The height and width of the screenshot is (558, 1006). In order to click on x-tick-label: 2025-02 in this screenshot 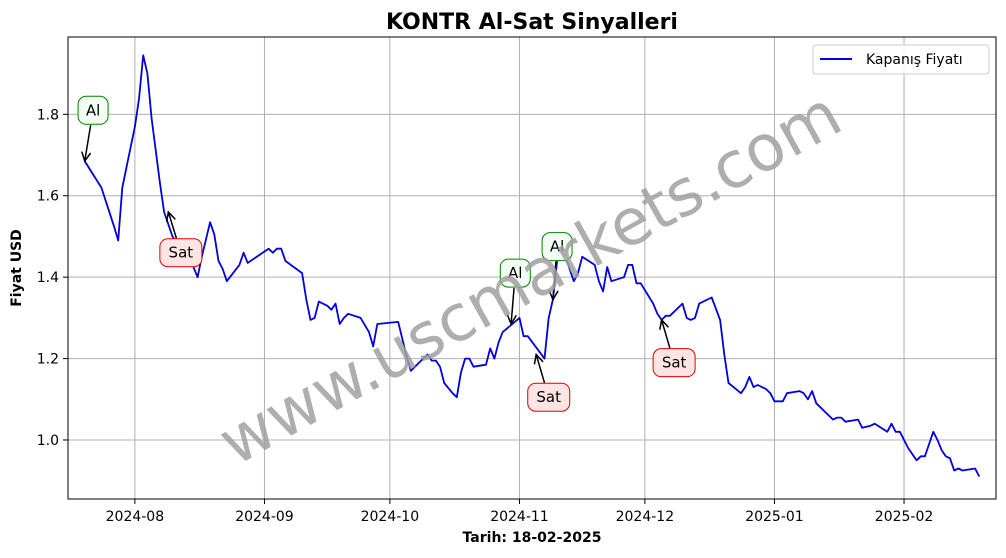, I will do `click(904, 517)`.